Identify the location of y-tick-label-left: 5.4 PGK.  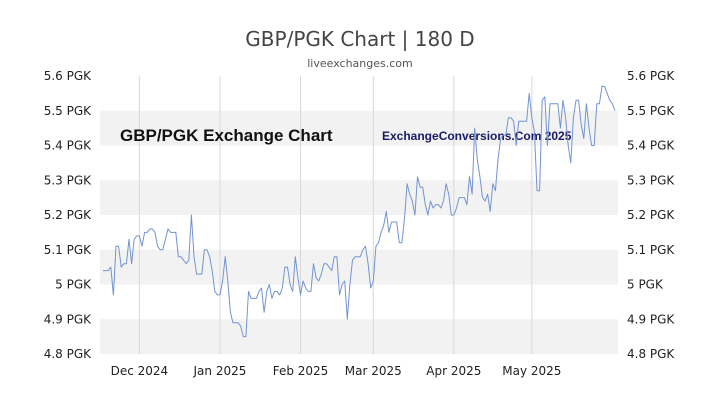
(68, 146).